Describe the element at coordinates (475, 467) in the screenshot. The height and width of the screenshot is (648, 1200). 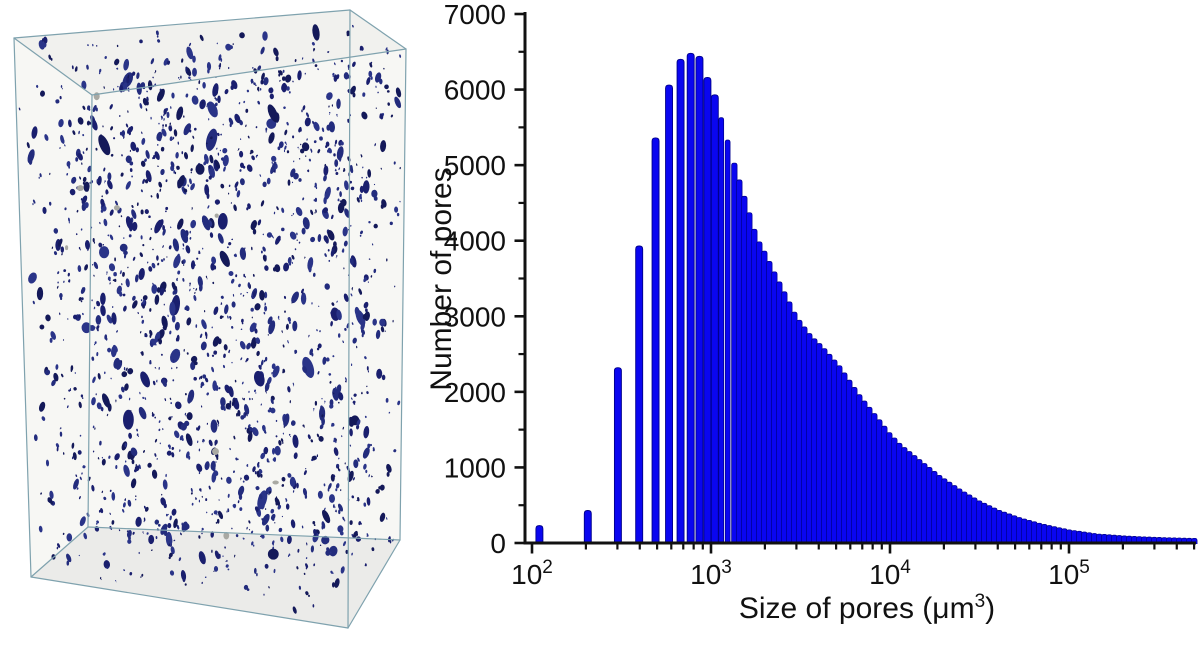
I see `y-tick-label: 1000` at that location.